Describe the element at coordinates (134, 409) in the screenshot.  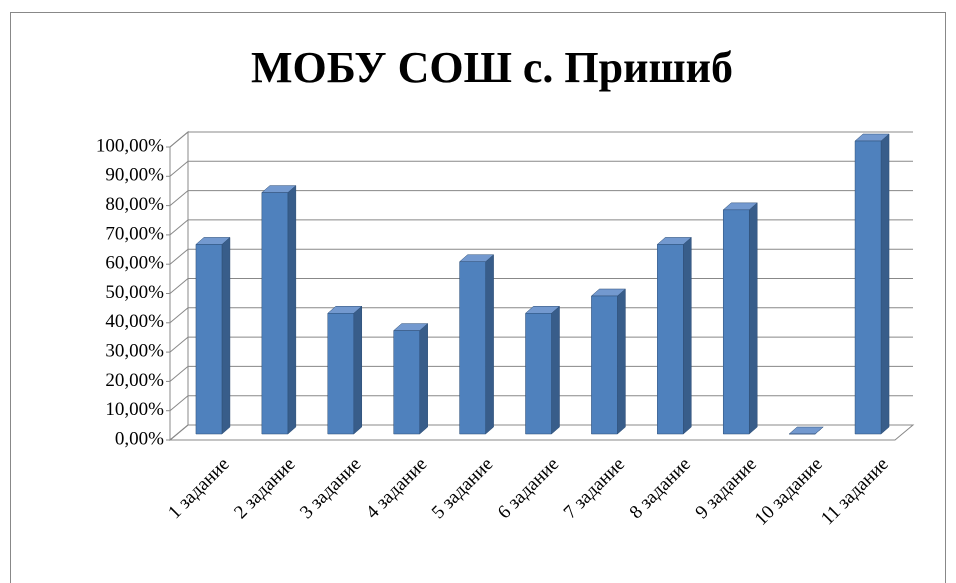
I see `y-tick-label: 10,00%` at that location.